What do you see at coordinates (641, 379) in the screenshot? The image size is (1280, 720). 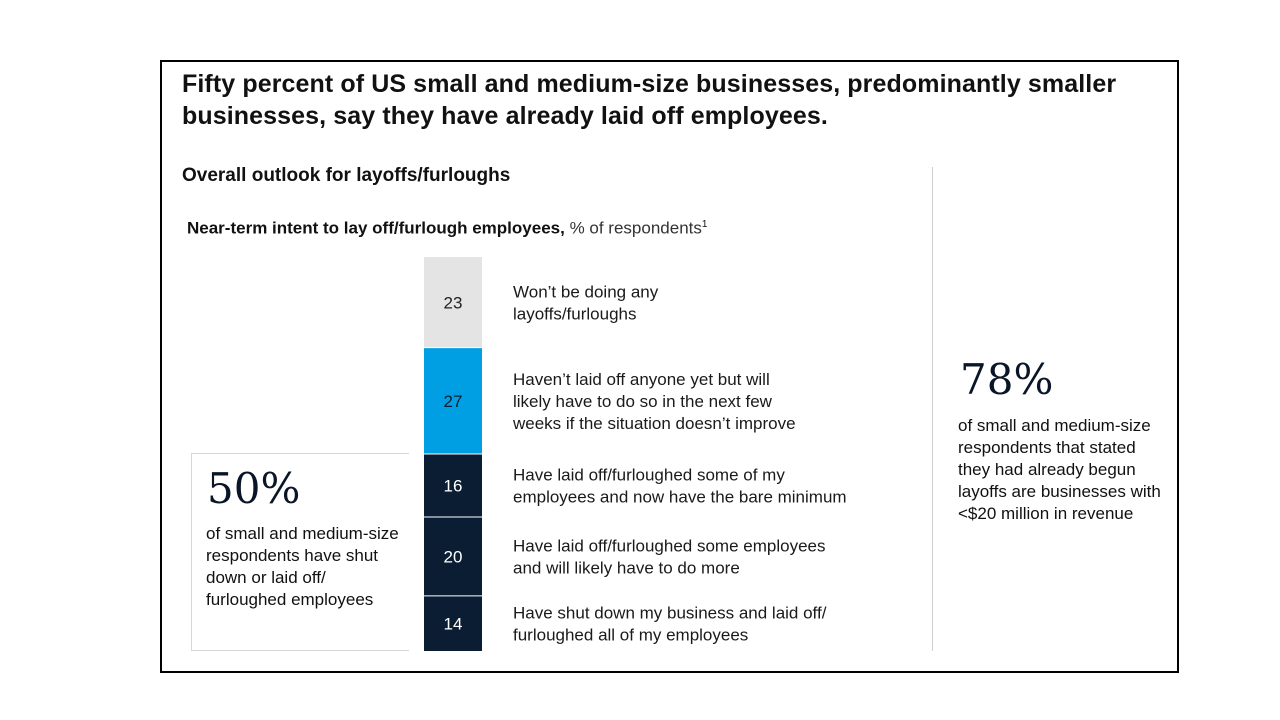 I see `segment-category-line: Haven’t laid off anyone yet but will` at bounding box center [641, 379].